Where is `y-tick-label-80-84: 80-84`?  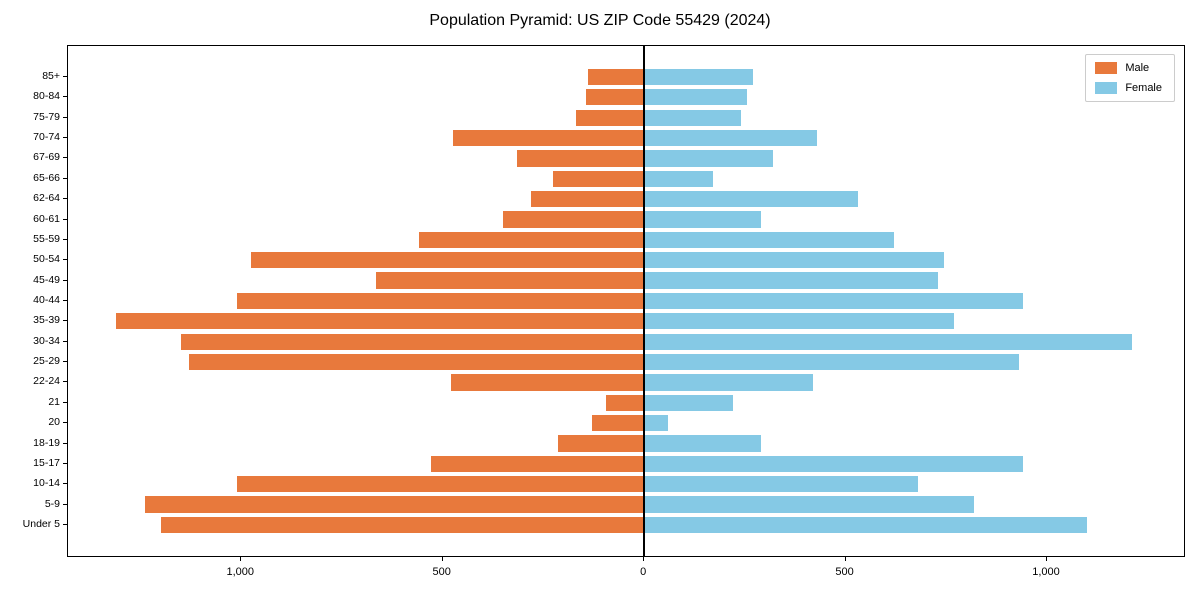 y-tick-label-80-84: 80-84 is located at coordinates (46, 96).